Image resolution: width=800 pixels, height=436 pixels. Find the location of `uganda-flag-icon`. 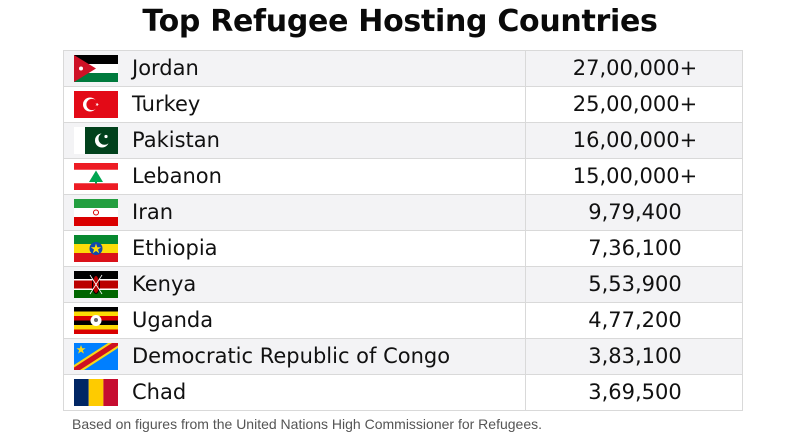

uganda-flag-icon is located at coordinates (96, 320).